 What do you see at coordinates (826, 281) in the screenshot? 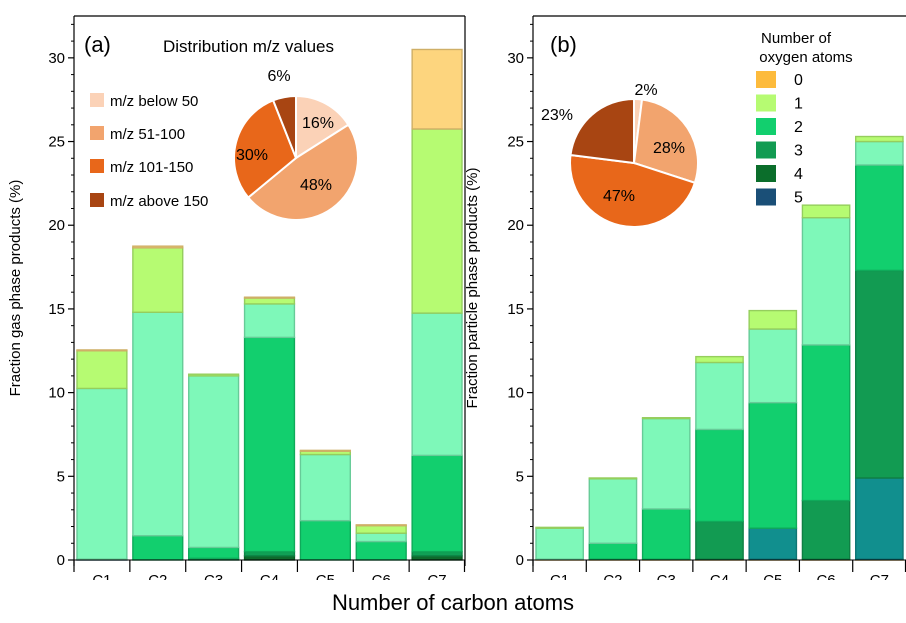
I see `bar-C6-1b` at bounding box center [826, 281].